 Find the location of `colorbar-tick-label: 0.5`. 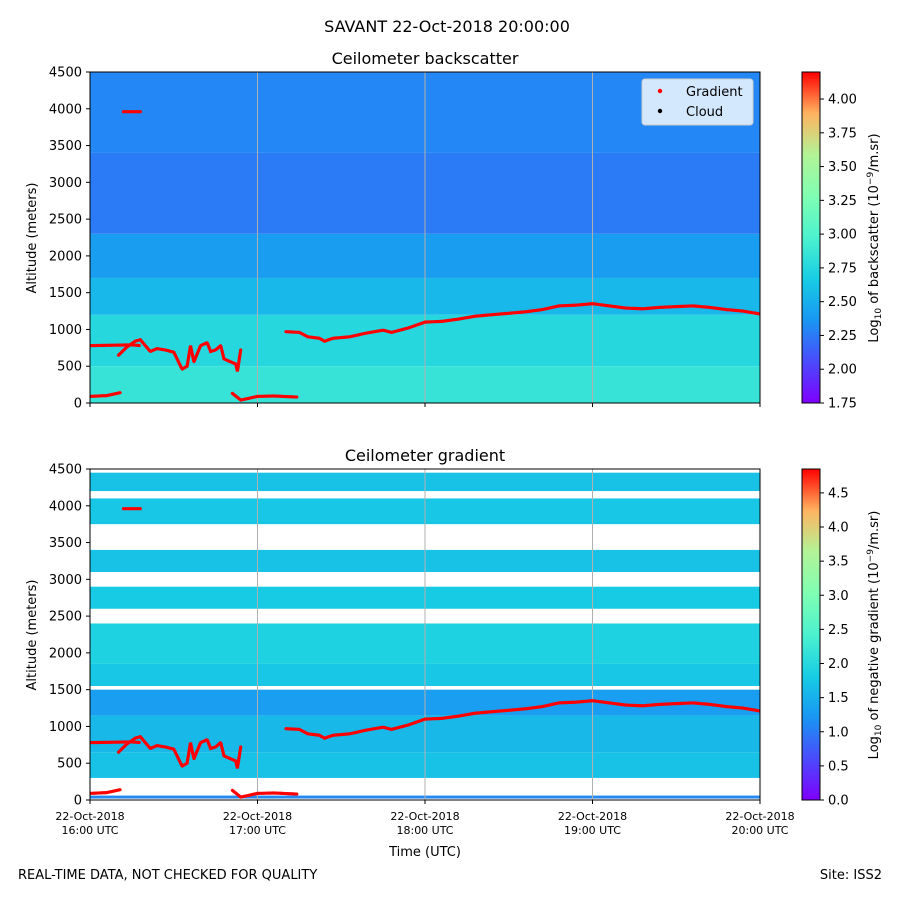

colorbar-tick-label: 0.5 is located at coordinates (838, 766).